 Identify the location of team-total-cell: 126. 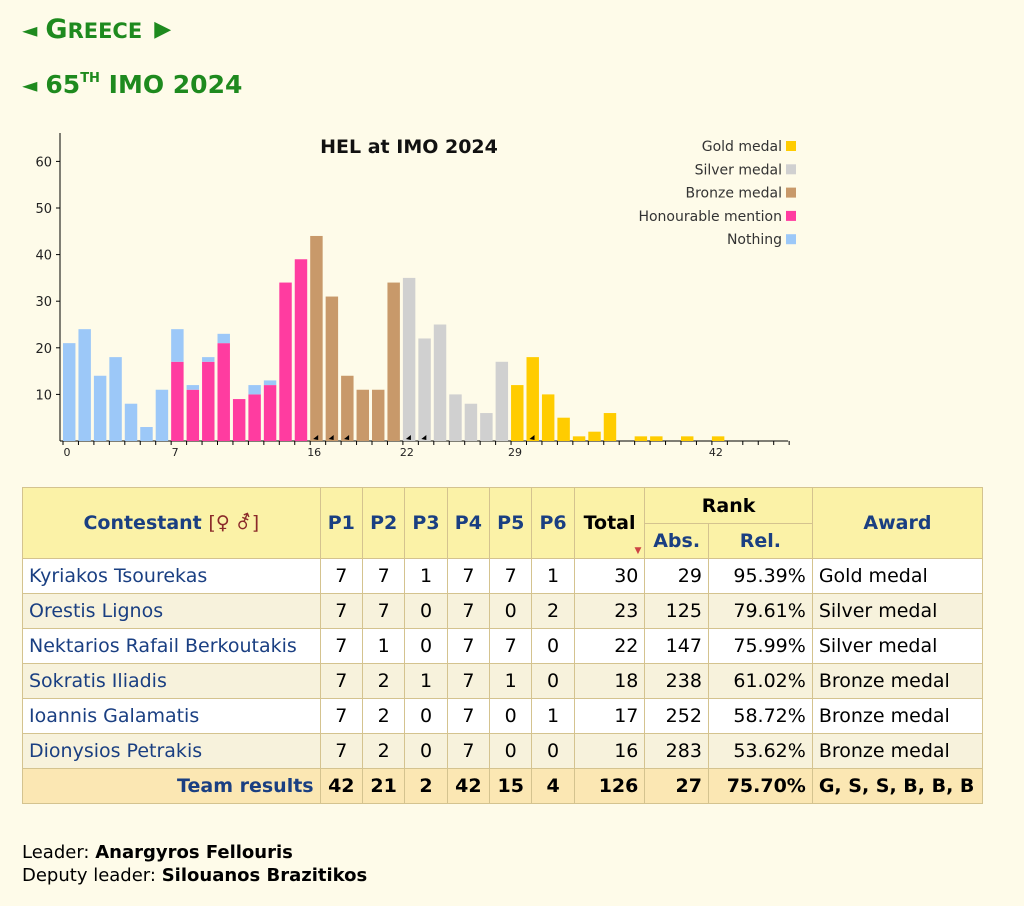
(609, 786).